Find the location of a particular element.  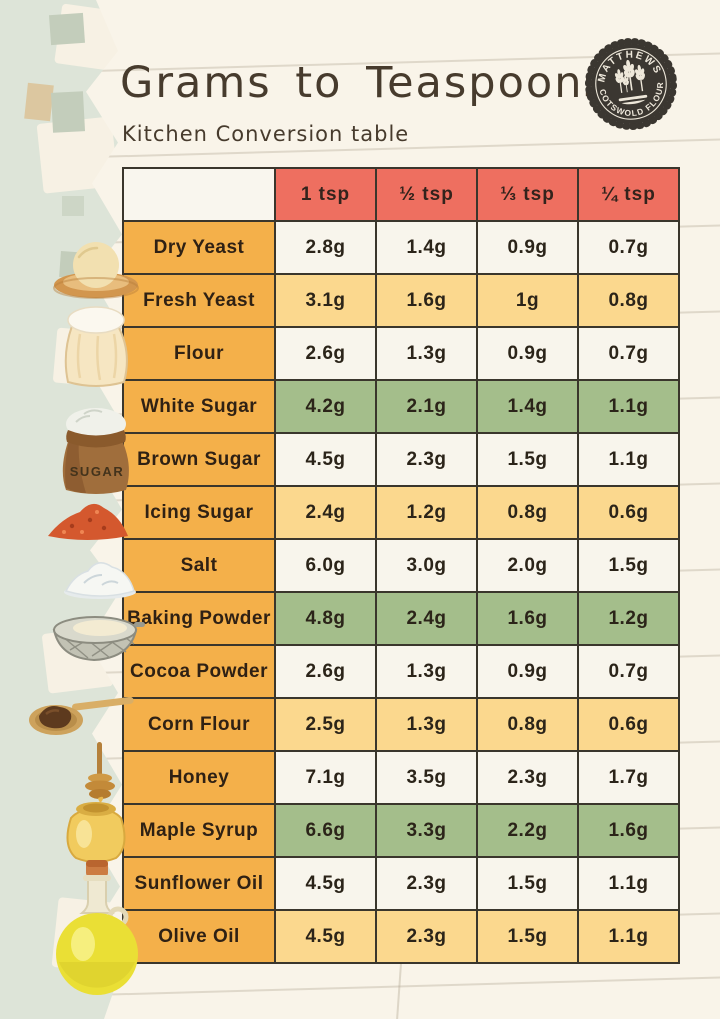

table-row: Salt 6.0g 3.0g 2.0g 1.5g is located at coordinates (401, 565).